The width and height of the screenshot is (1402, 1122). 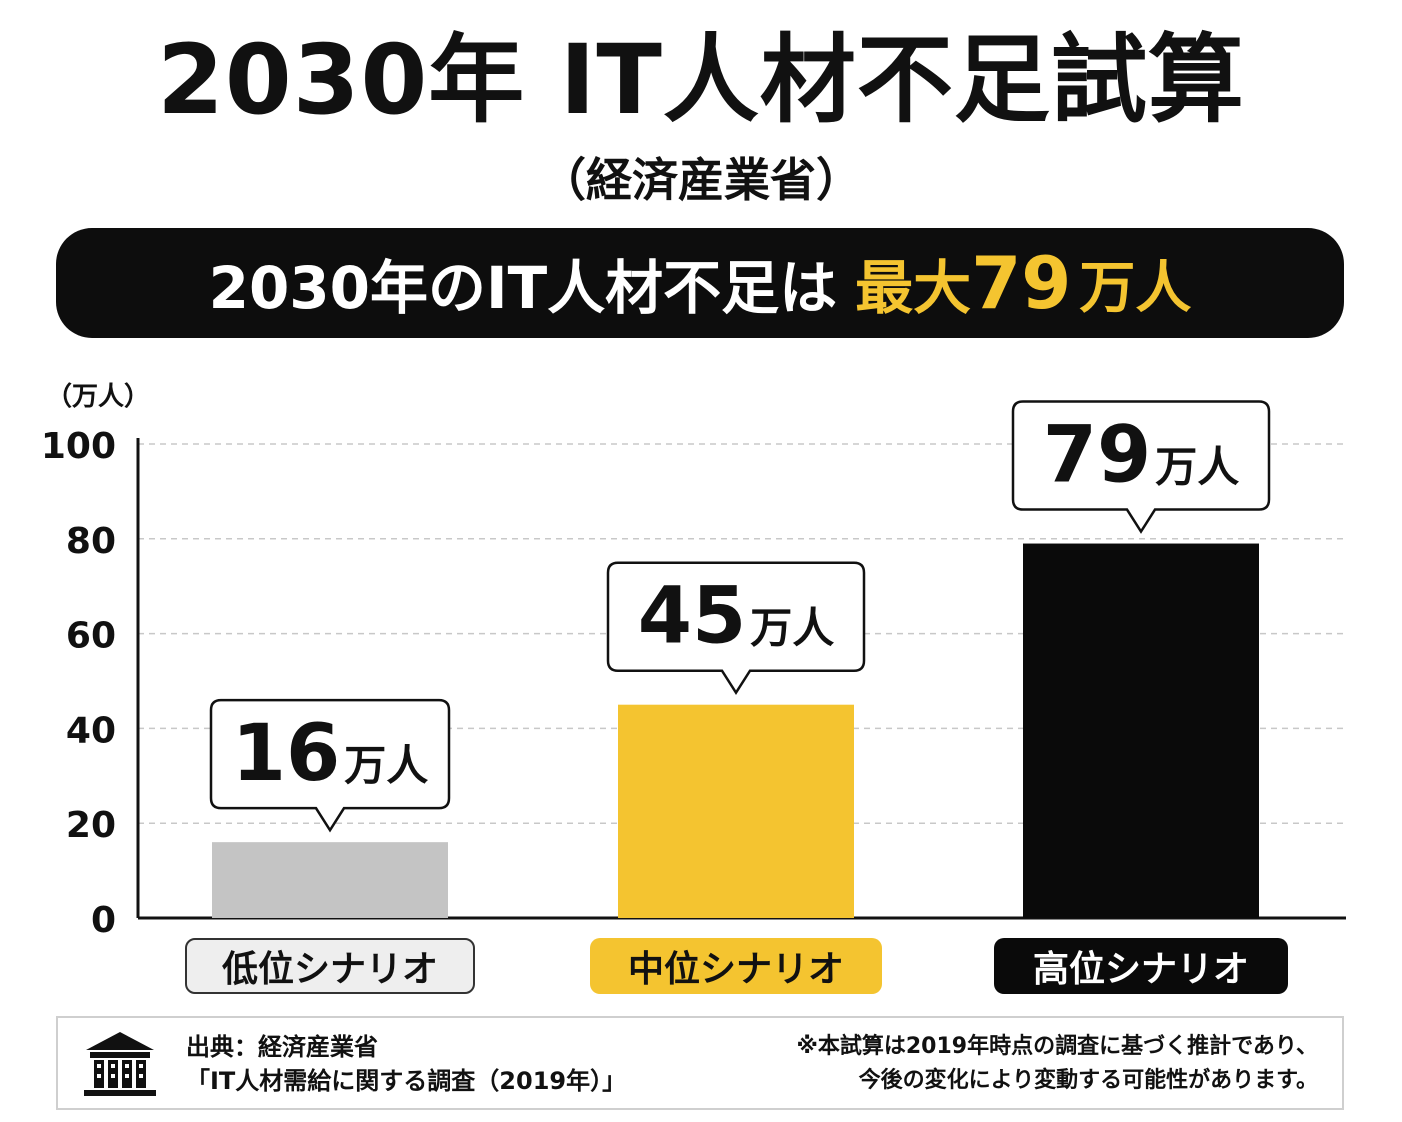 I want to click on data-label-number: 16, so click(x=286, y=754).